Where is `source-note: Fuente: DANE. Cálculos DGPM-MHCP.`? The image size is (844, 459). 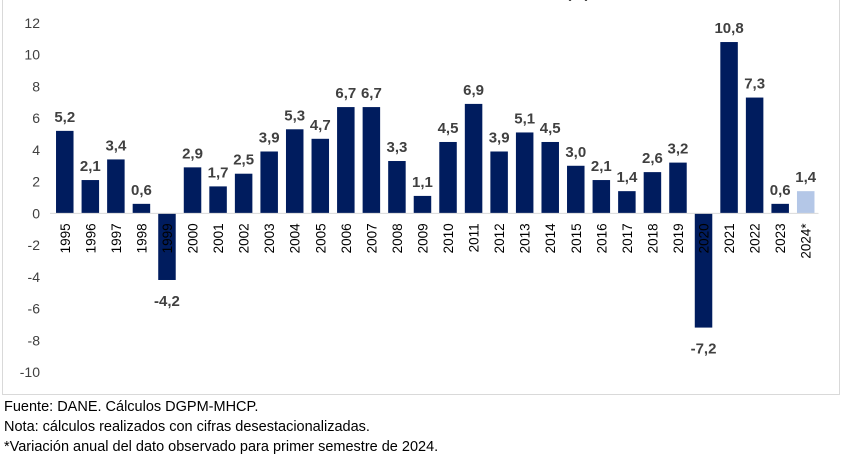 source-note: Fuente: DANE. Cálculos DGPM-MHCP. is located at coordinates (131, 407).